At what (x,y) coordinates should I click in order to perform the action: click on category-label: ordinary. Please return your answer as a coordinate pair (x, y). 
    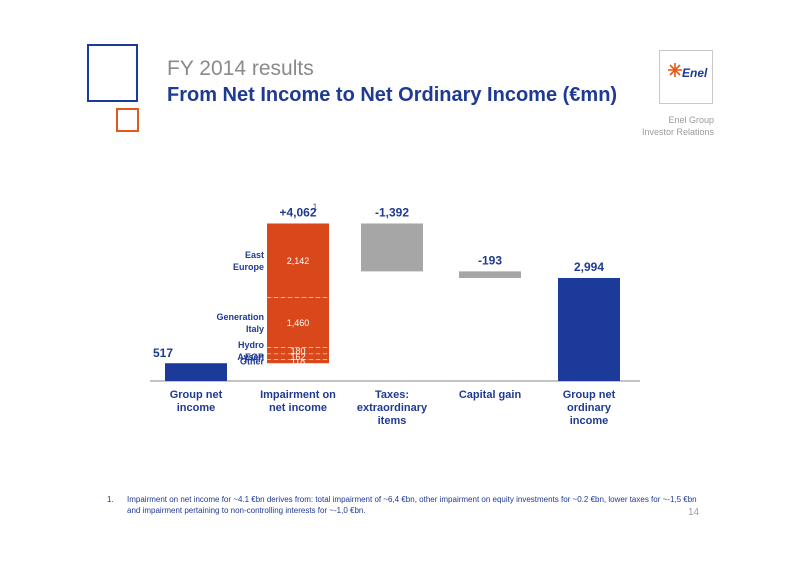
    Looking at the image, I should click on (589, 408).